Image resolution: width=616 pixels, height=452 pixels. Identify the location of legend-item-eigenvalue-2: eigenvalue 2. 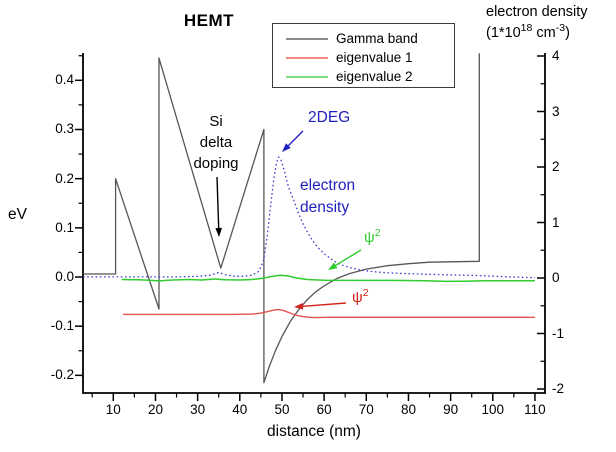
(363, 76).